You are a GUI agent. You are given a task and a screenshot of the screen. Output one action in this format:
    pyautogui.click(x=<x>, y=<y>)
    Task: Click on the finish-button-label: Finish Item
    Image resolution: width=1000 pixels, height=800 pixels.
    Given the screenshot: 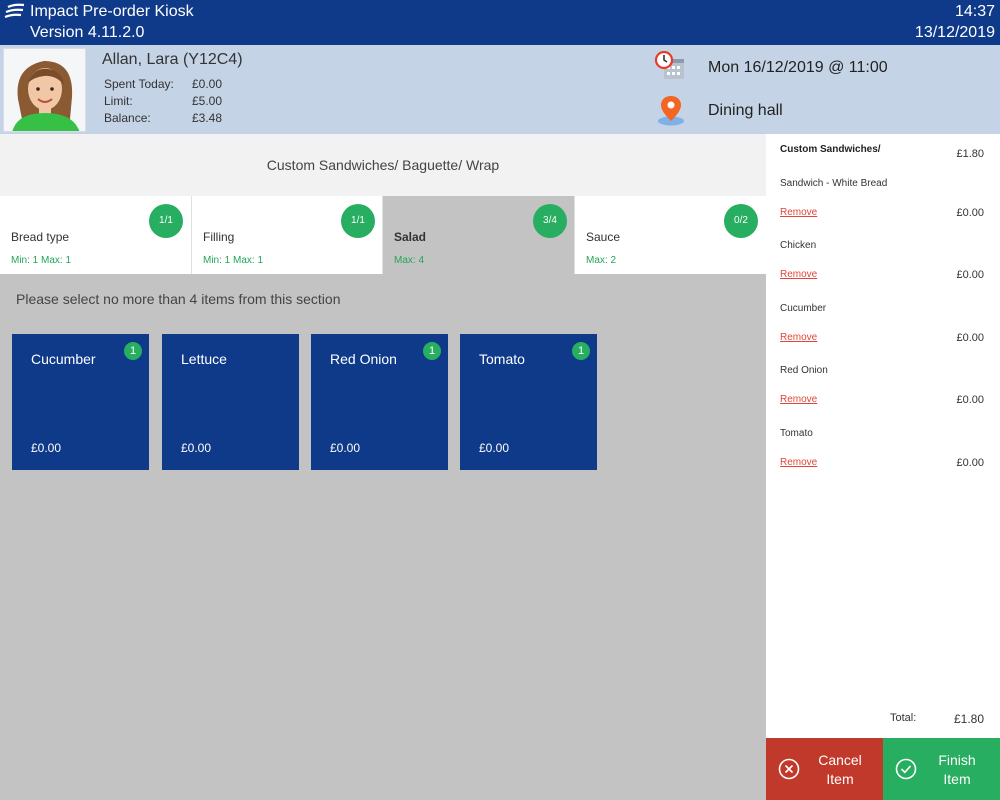 What is the action you would take?
    pyautogui.click(x=957, y=770)
    